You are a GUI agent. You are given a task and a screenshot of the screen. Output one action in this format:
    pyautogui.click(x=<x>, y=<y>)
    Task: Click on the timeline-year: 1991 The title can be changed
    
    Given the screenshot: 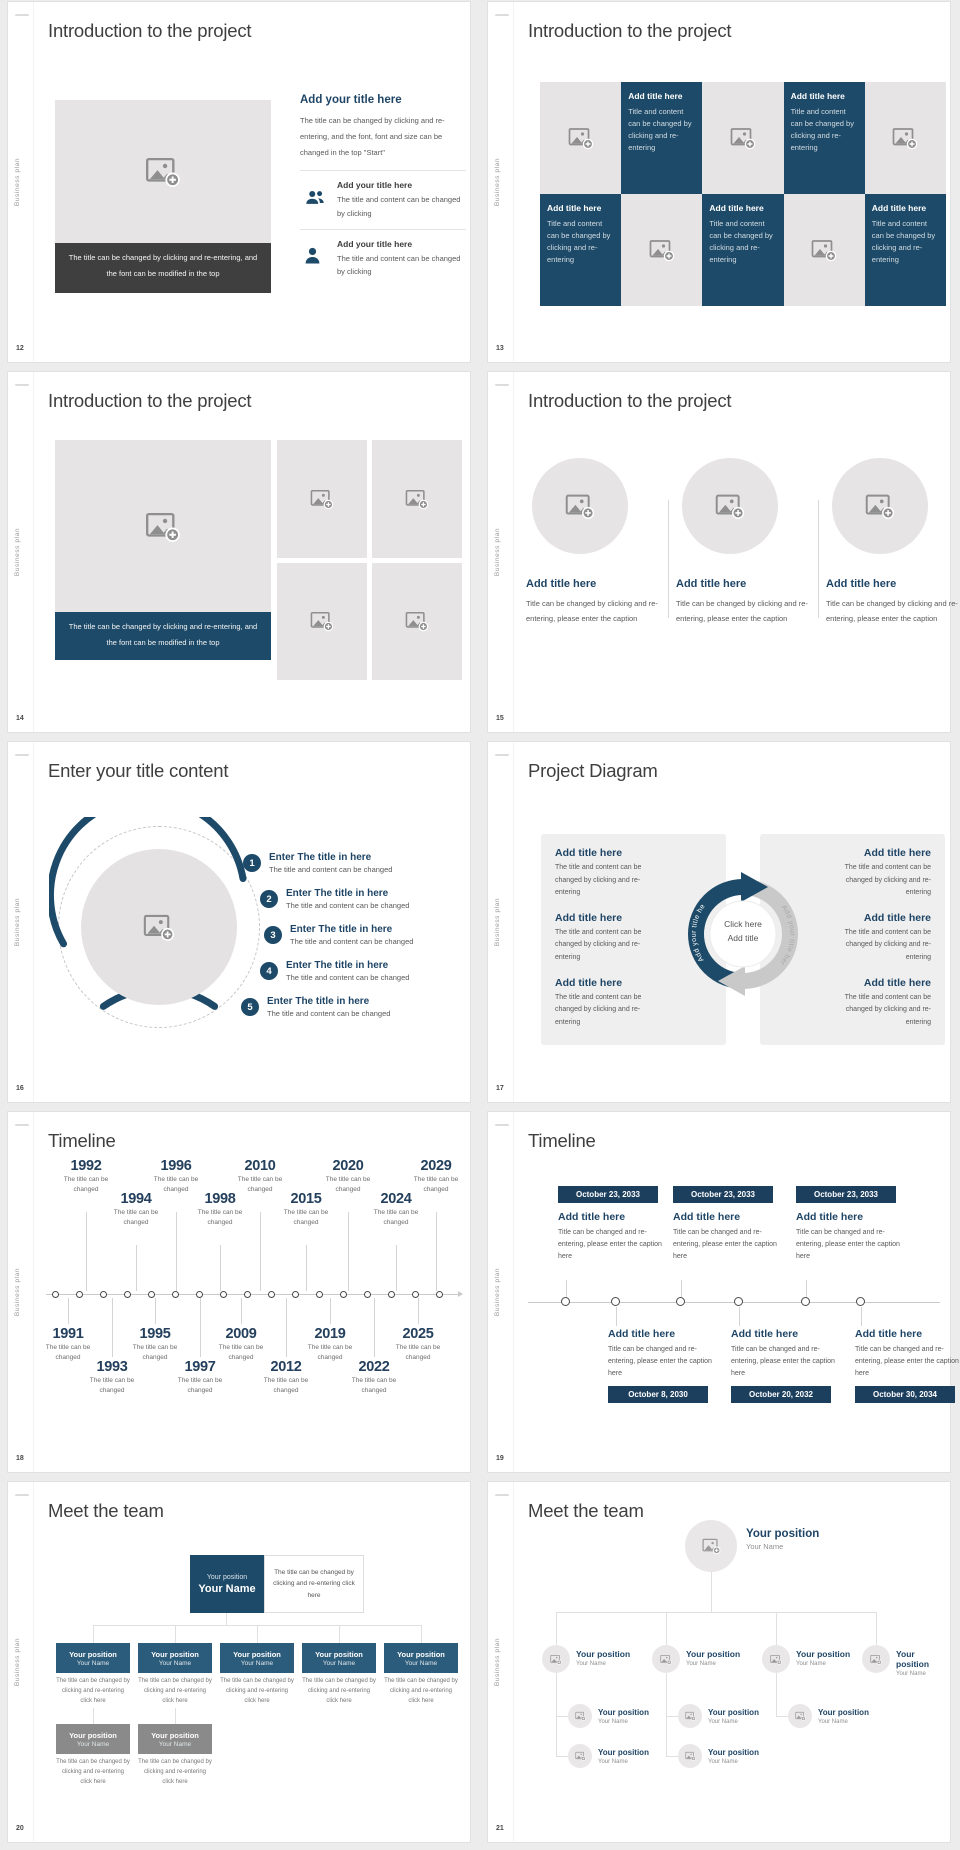 What is the action you would take?
    pyautogui.click(x=68, y=1343)
    